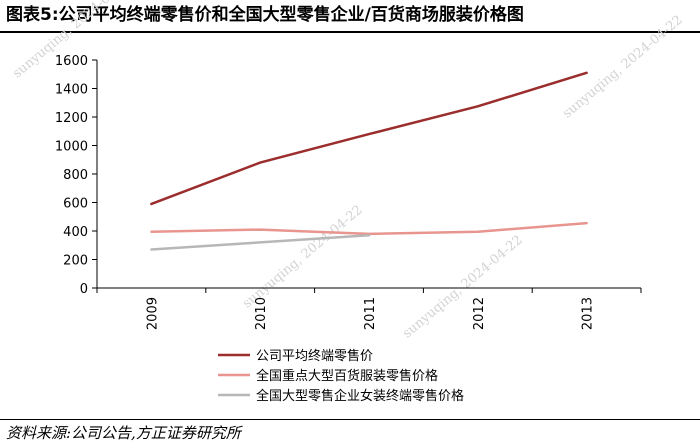 Image resolution: width=700 pixels, height=447 pixels. What do you see at coordinates (123, 433) in the screenshot?
I see `source-note: 资料来源:公司公告,方正证券研究所` at bounding box center [123, 433].